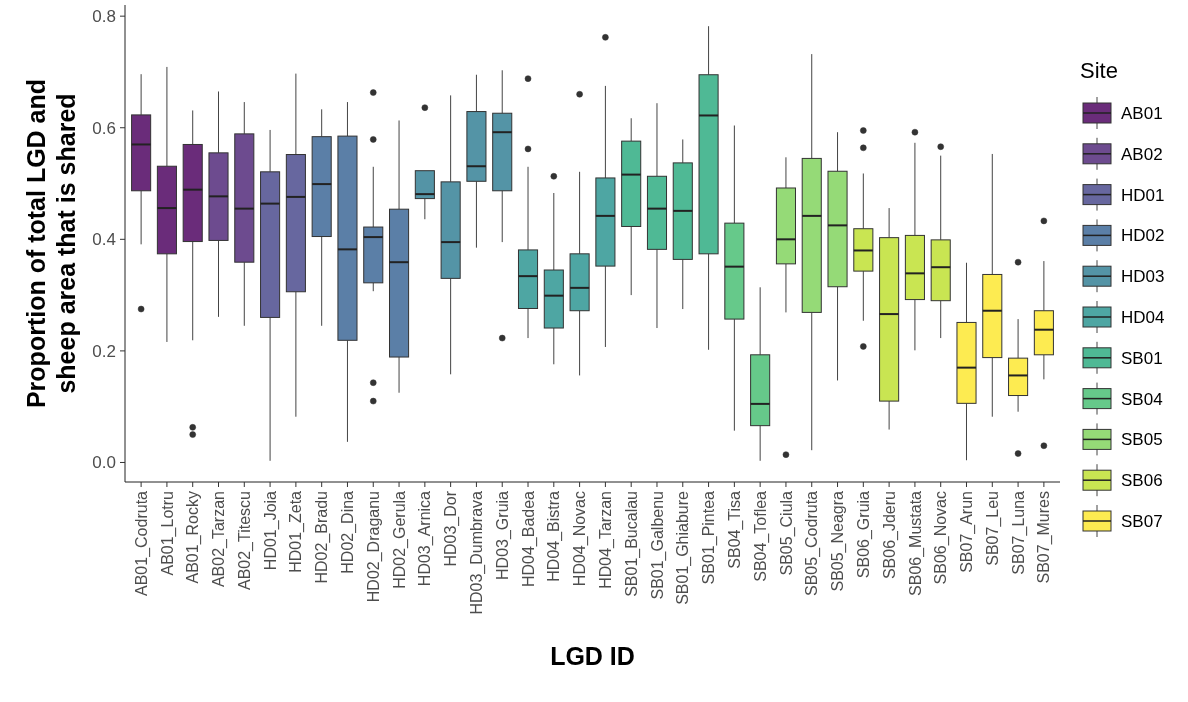  Describe the element at coordinates (399, 539) in the screenshot. I see `x-tick-label: HD02_Gerula` at that location.